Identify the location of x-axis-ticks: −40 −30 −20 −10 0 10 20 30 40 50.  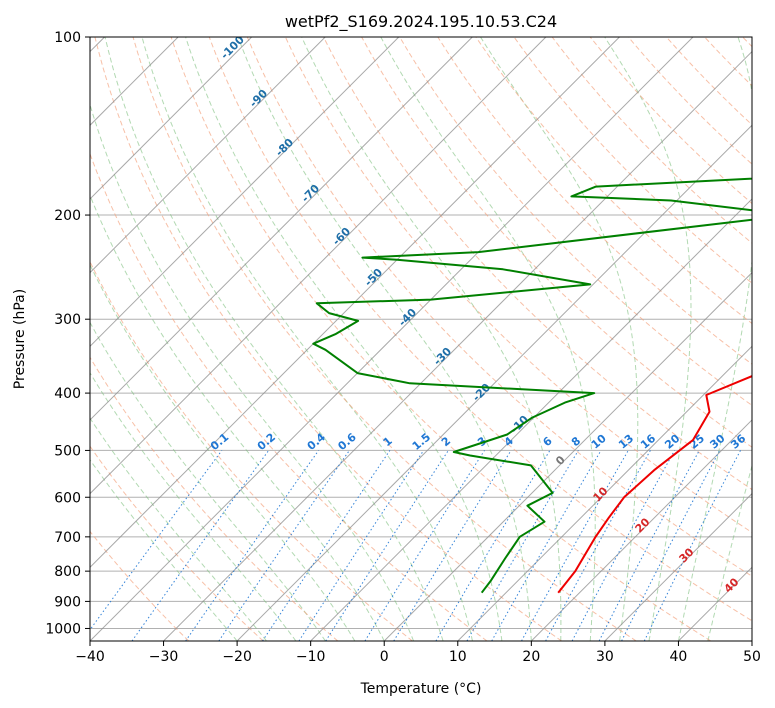
(418, 653).